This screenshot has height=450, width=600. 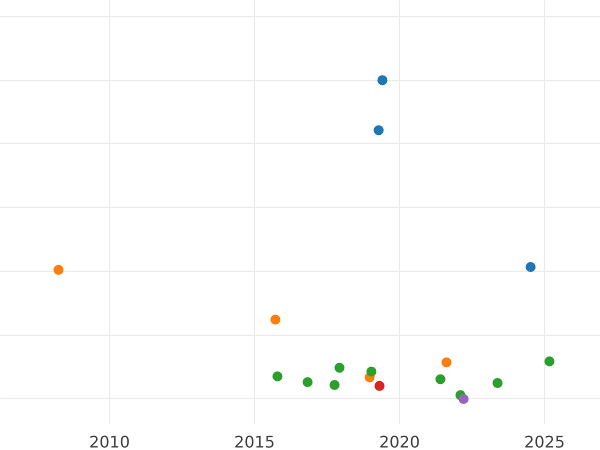 What do you see at coordinates (254, 441) in the screenshot?
I see `x-tick-label: 2015` at bounding box center [254, 441].